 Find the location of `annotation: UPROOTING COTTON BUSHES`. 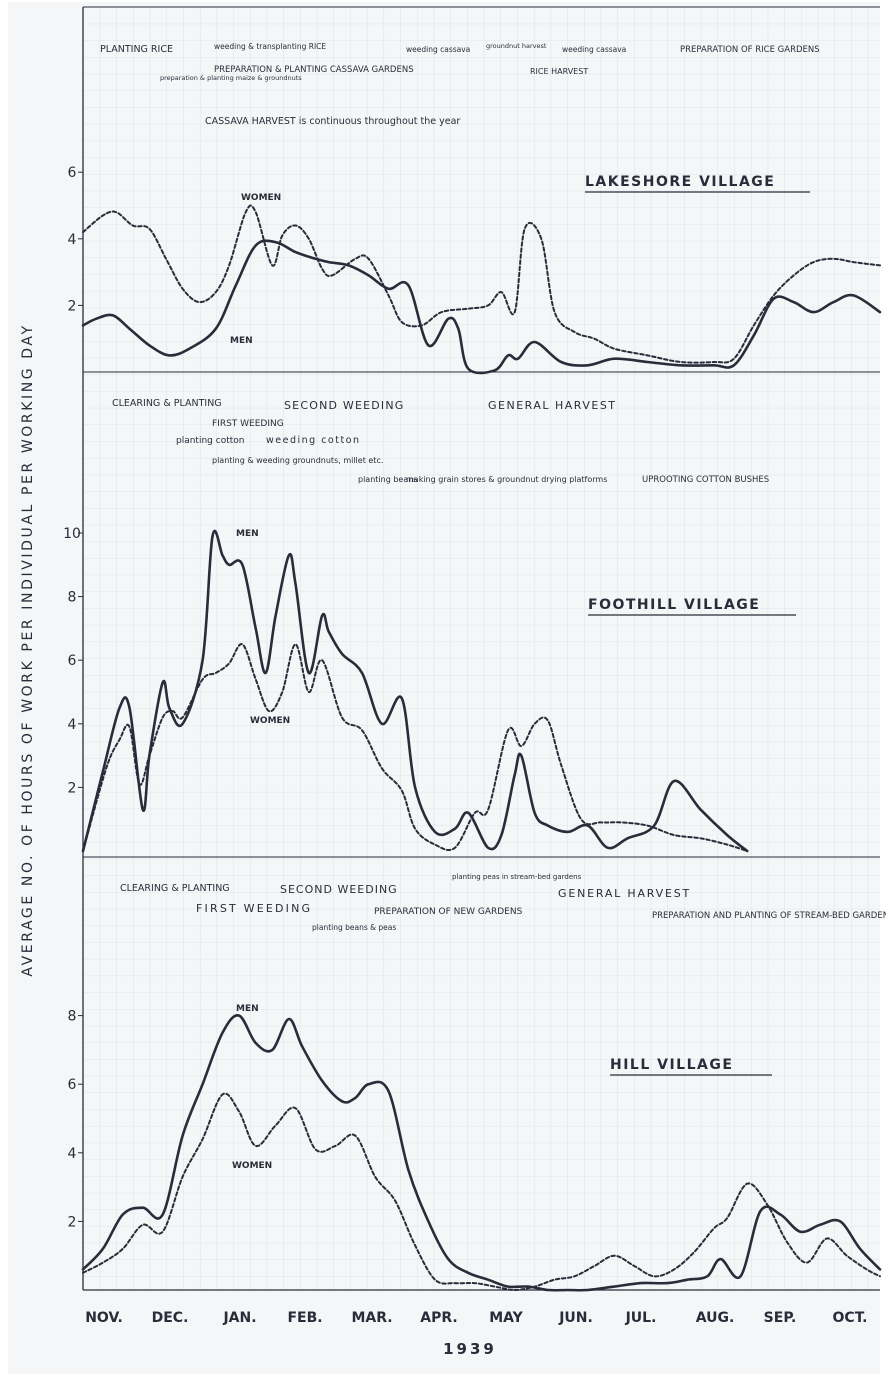

annotation: UPROOTING COTTON BUSHES is located at coordinates (705, 480).